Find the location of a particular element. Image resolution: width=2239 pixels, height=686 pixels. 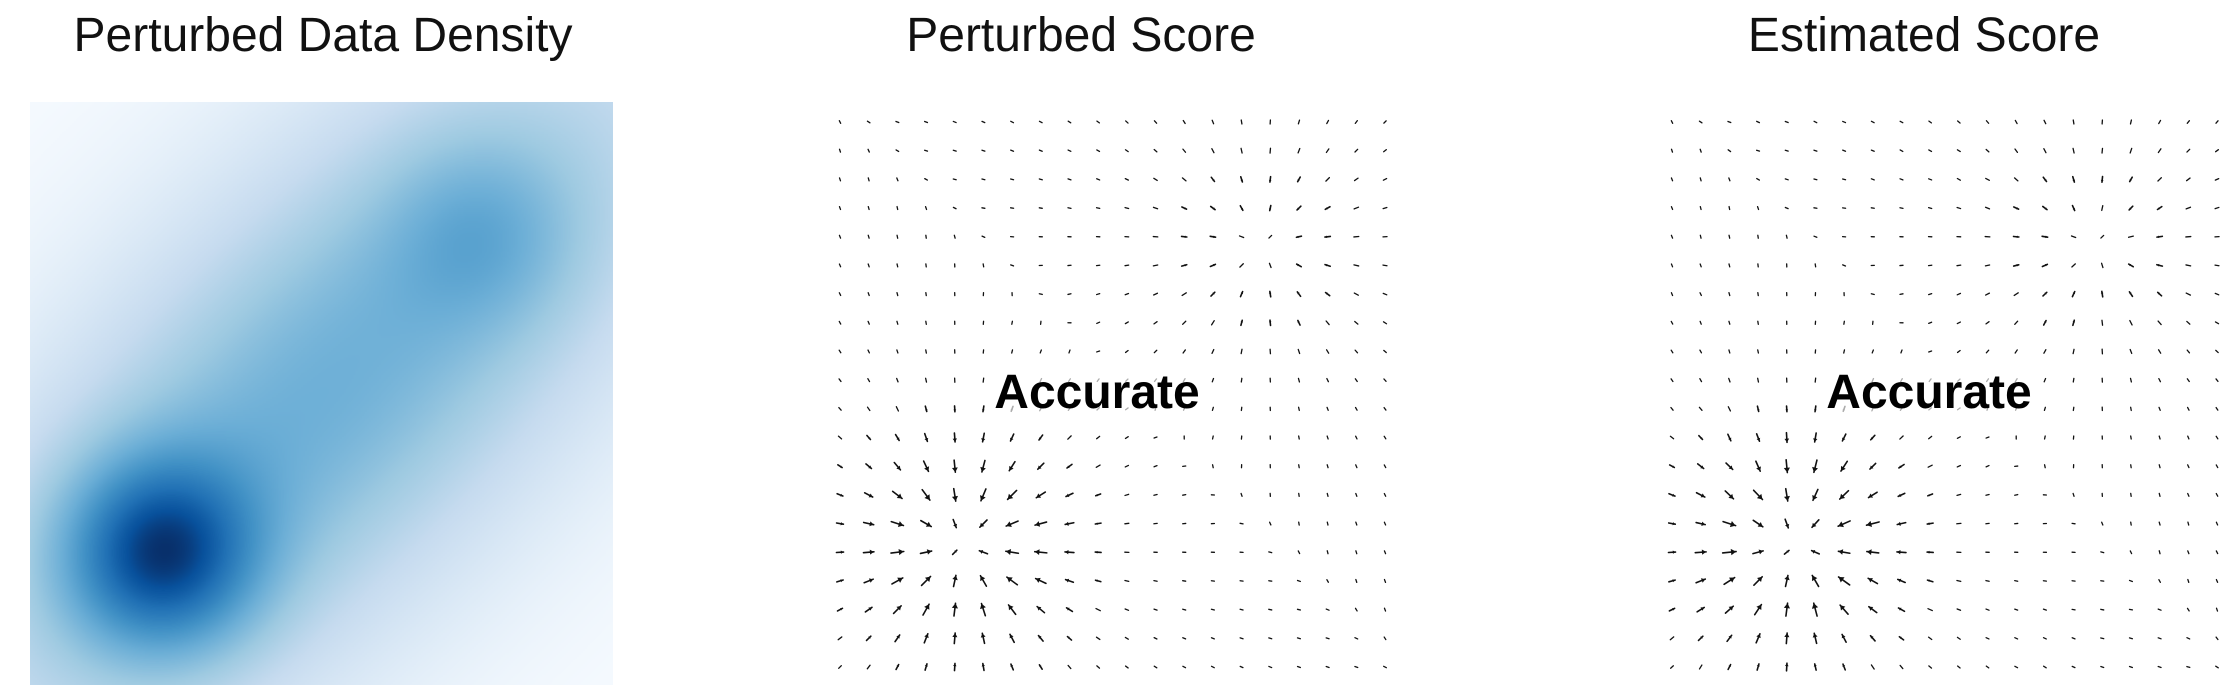

annotation-accurate-2: Accurate is located at coordinates (1929, 392).